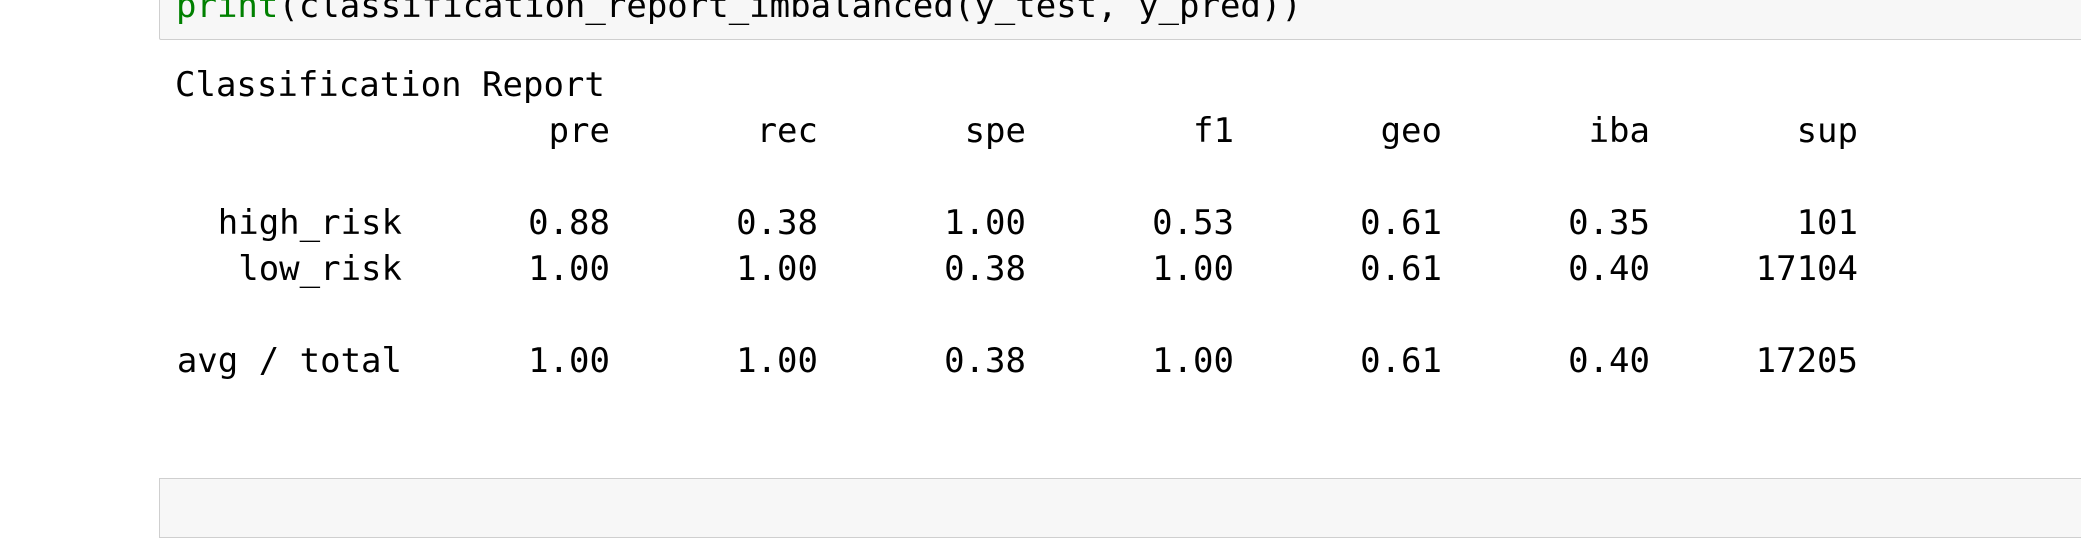  What do you see at coordinates (1619, 131) in the screenshot?
I see `column-header: iba` at bounding box center [1619, 131].